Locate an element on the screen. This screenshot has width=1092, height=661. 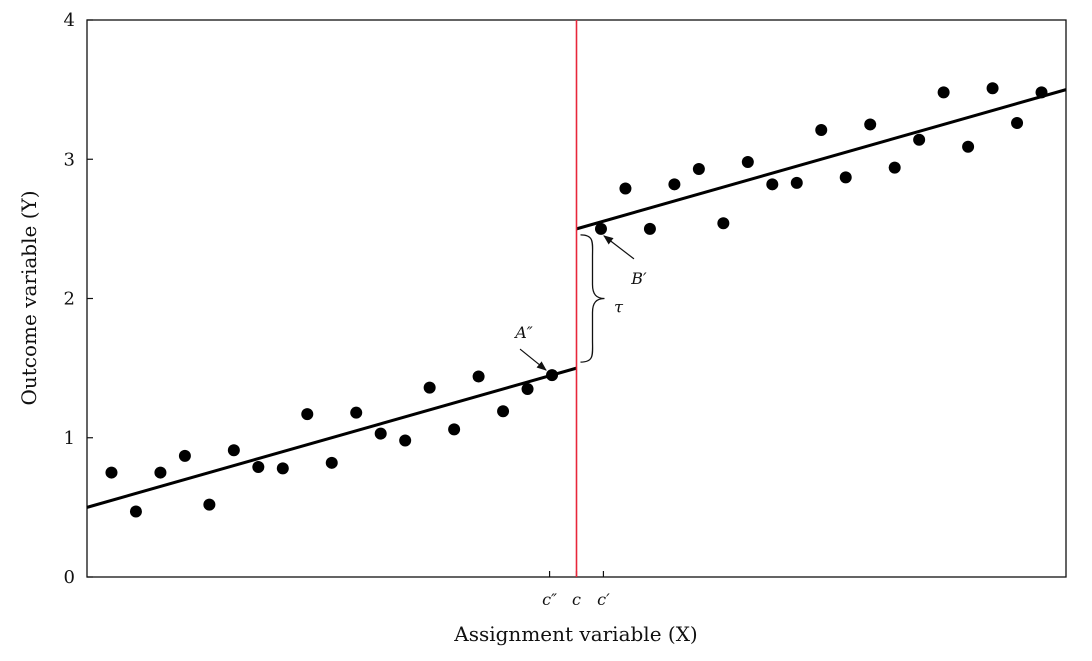
x-tick-label: c′ is located at coordinates (603, 599).